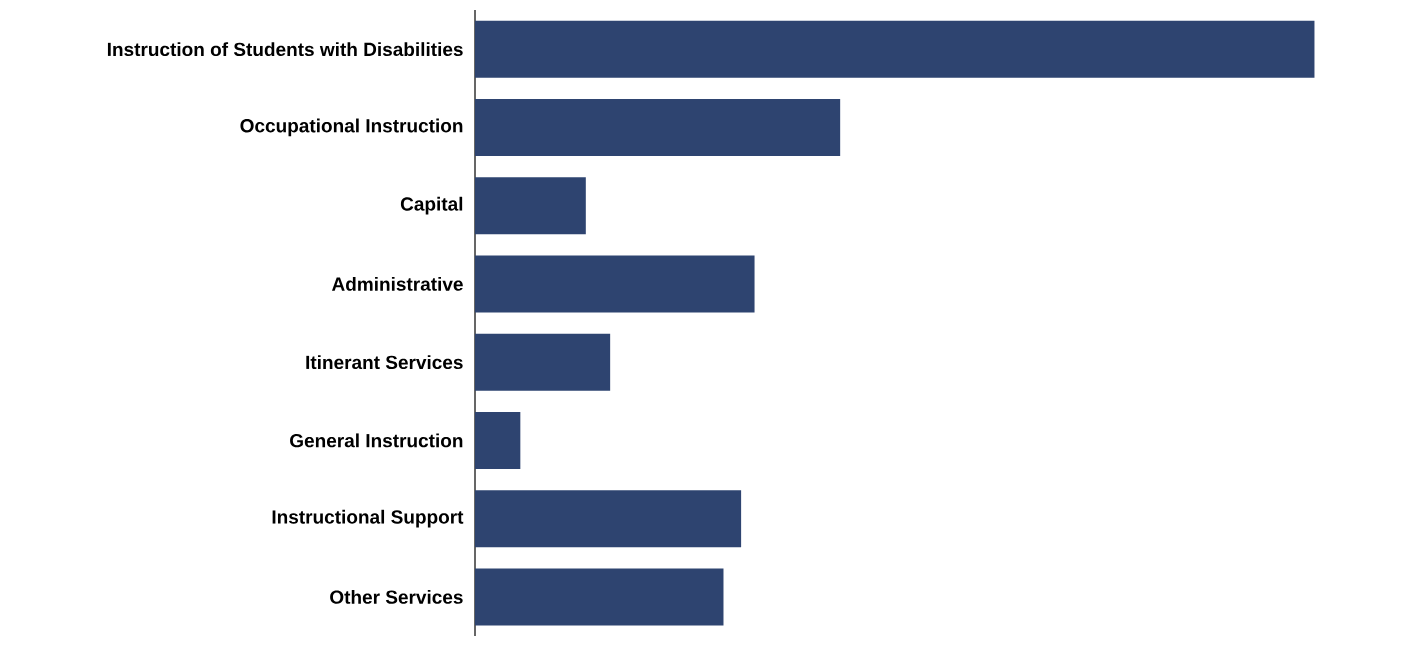 Image resolution: width=1401 pixels, height=648 pixels. I want to click on y-tick-label: General Instruction, so click(376, 440).